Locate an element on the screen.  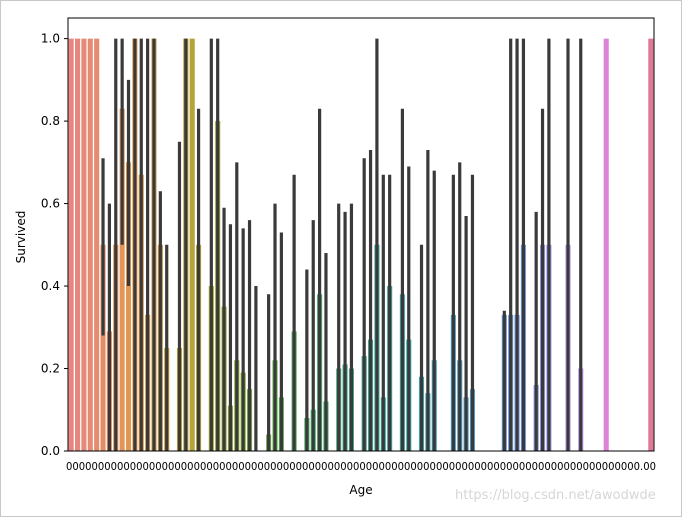
y-tick-label: 1.0 is located at coordinates (50, 39).